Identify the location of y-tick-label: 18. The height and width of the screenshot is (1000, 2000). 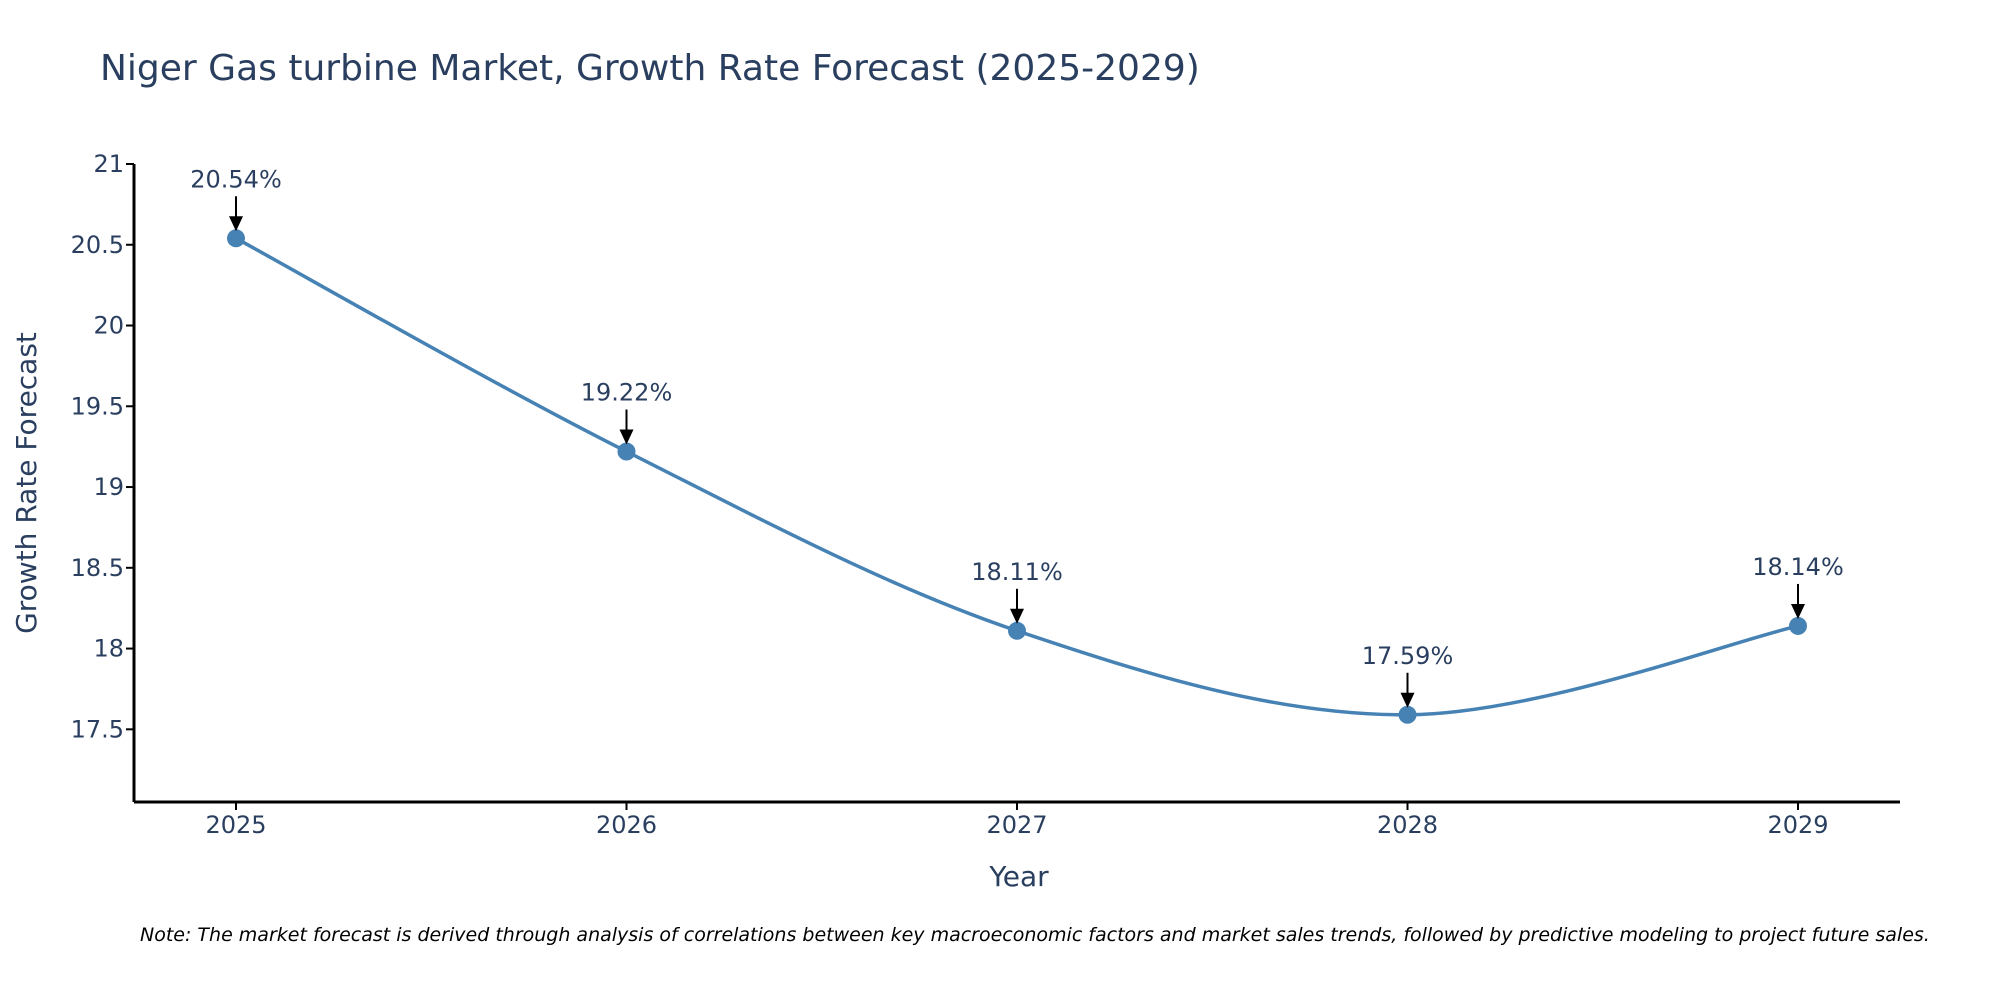
(108, 649).